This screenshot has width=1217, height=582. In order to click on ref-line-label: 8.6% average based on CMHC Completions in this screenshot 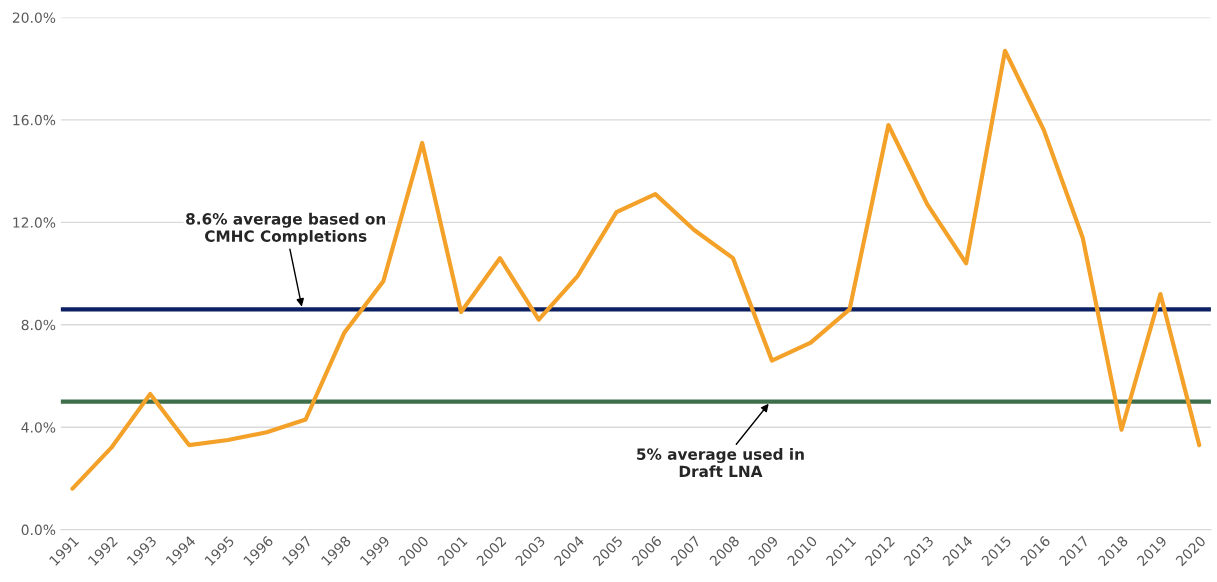, I will do `click(286, 228)`.